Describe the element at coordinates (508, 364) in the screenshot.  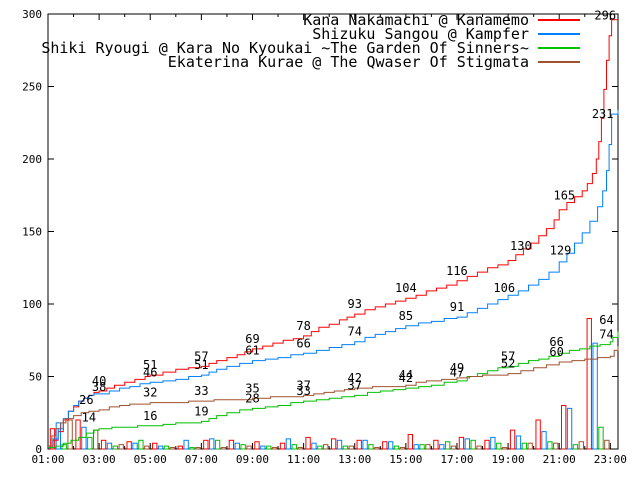
I see `value-label-series-3: 52` at that location.